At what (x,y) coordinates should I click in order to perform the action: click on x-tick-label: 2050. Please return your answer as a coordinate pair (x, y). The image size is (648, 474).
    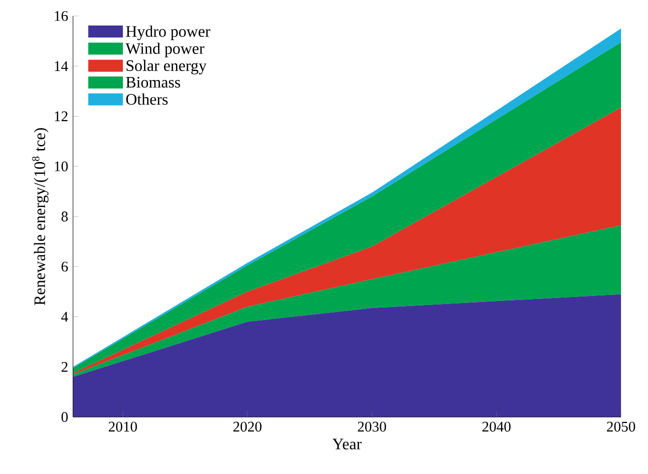
    Looking at the image, I should click on (621, 427).